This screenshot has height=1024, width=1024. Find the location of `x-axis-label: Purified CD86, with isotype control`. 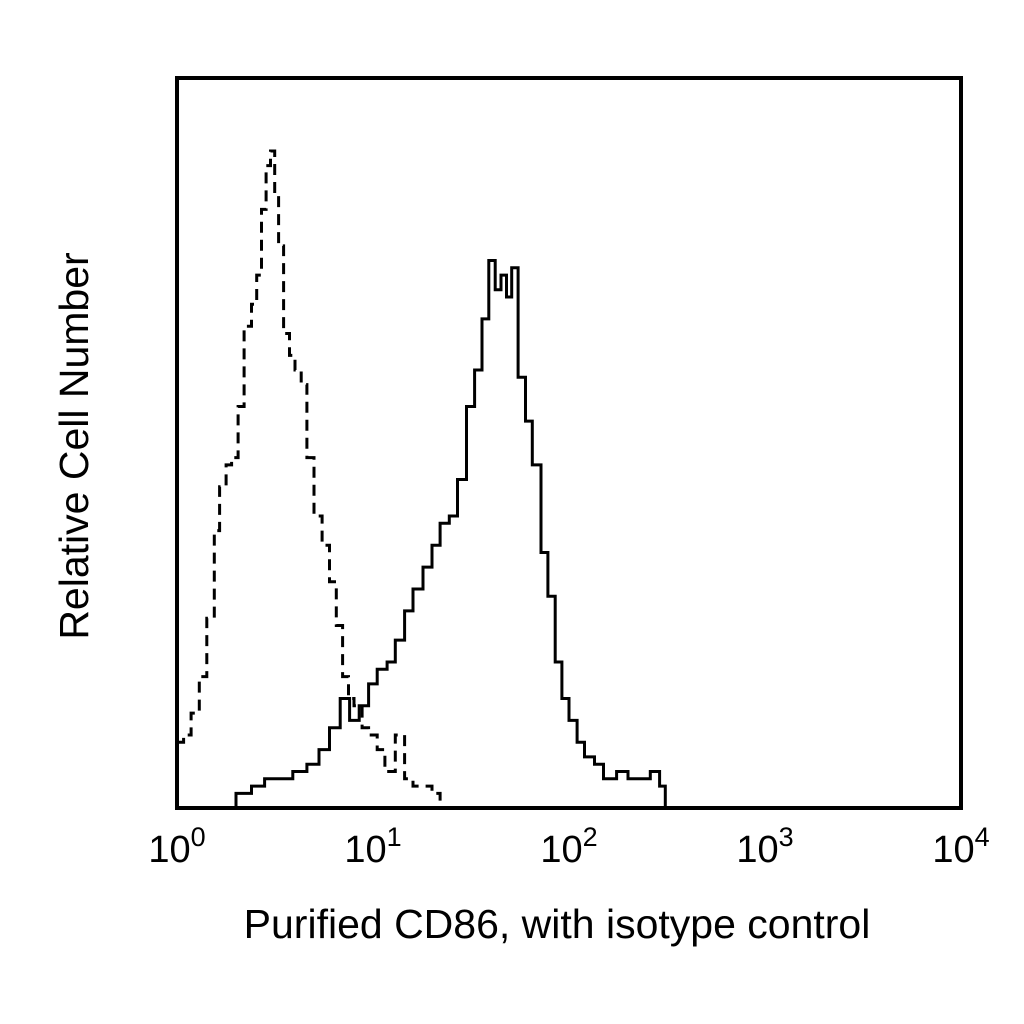

x-axis-label: Purified CD86, with isotype control is located at coordinates (557, 924).